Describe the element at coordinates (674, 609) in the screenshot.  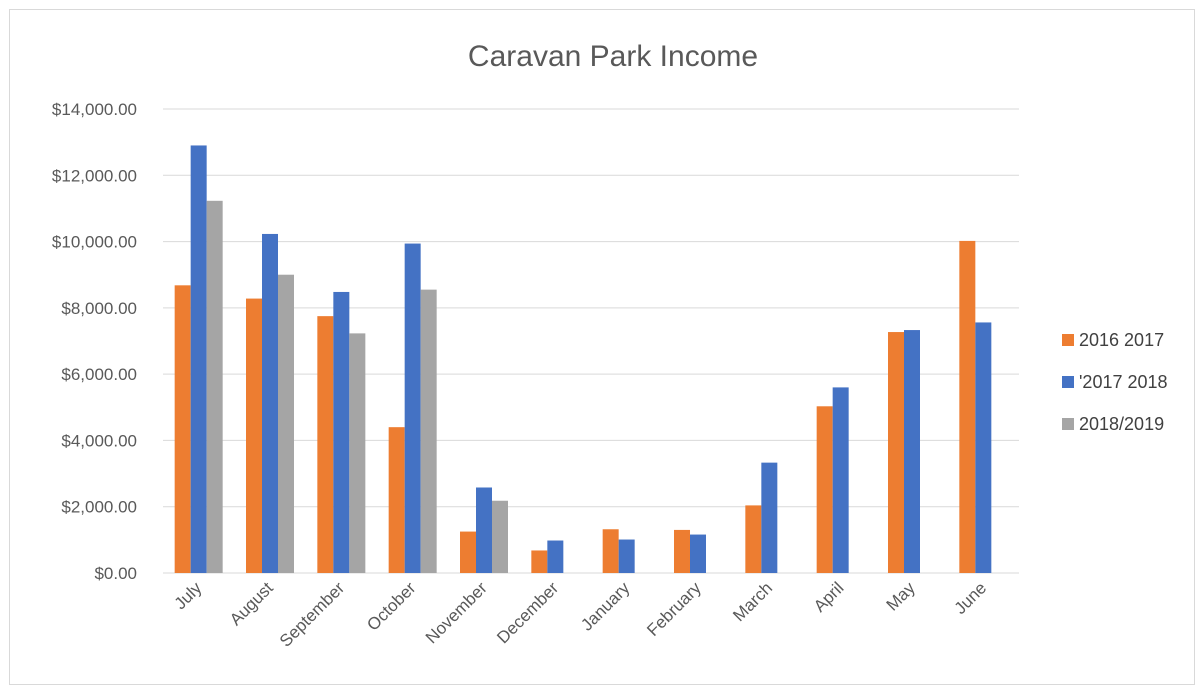
I see `x-tick-label: February` at that location.